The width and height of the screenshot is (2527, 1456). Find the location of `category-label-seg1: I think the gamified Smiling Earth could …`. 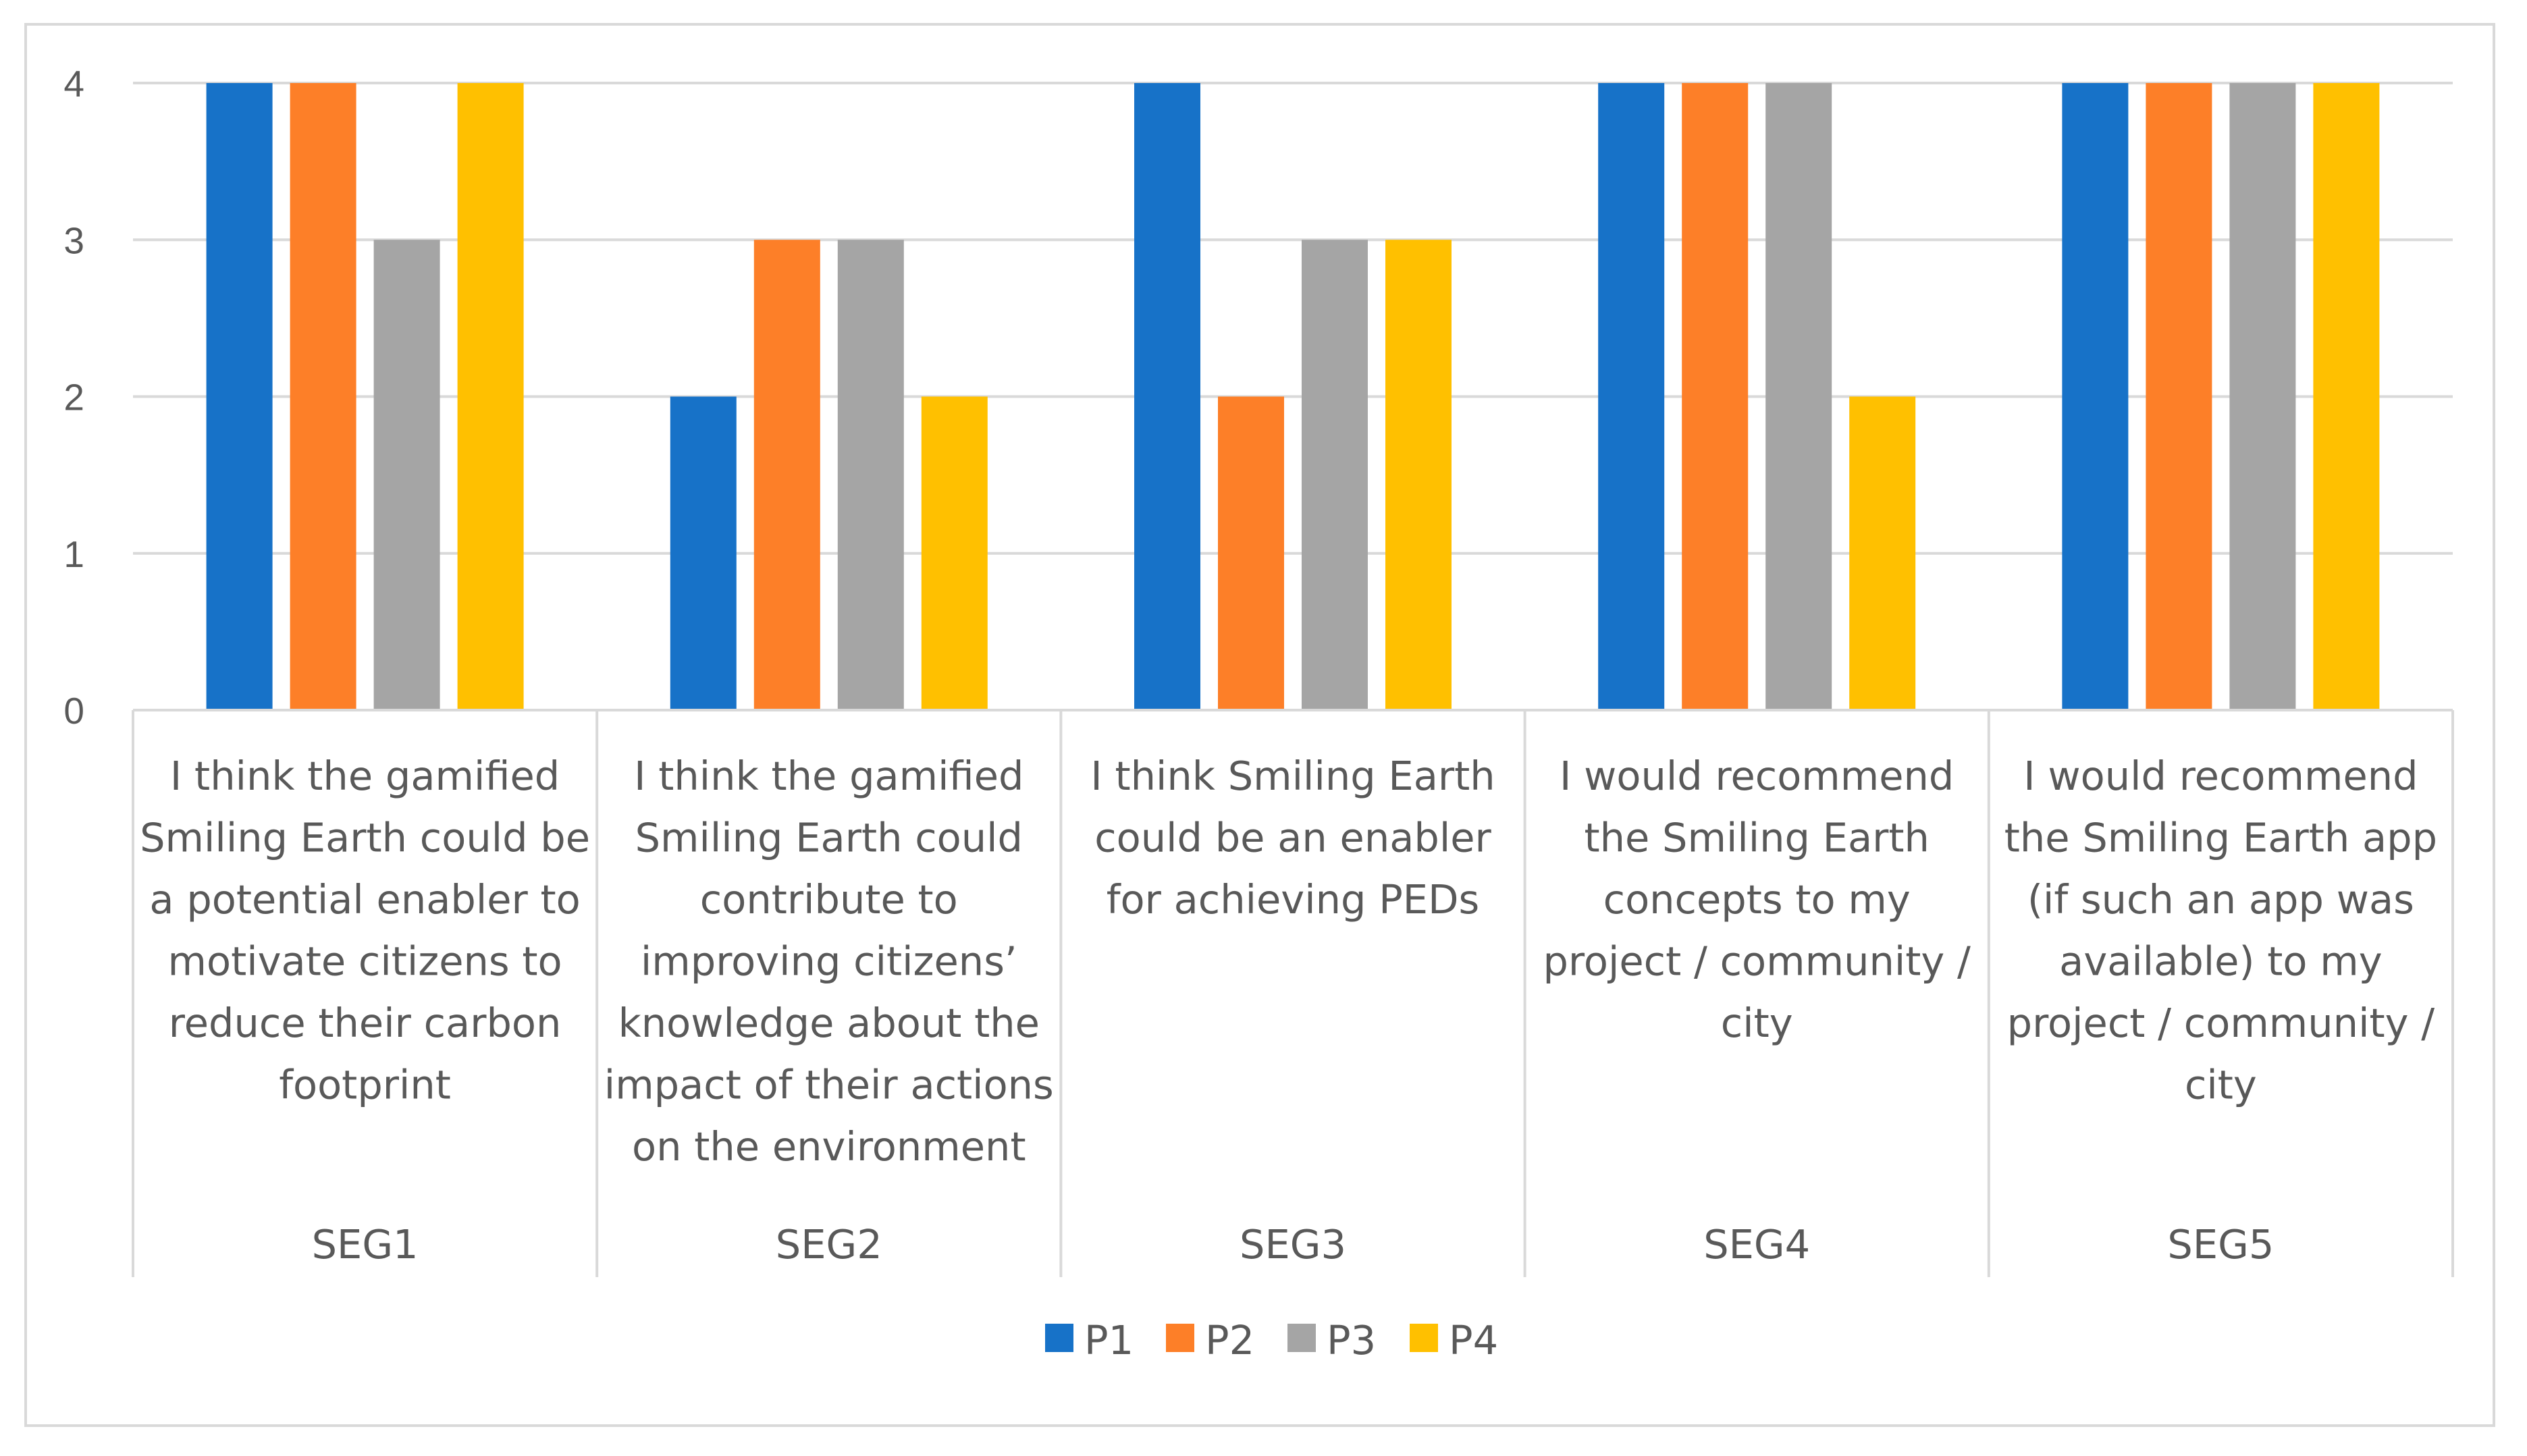

category-label-seg1: I think the gamified Smiling Earth could … is located at coordinates (365, 931).